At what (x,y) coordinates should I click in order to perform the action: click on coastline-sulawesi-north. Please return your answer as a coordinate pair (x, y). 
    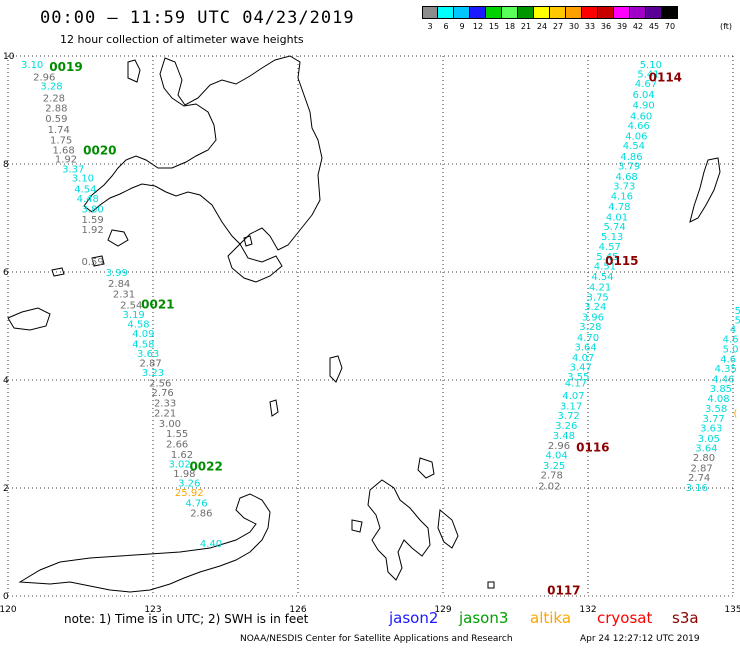
    Looking at the image, I should click on (144, 543).